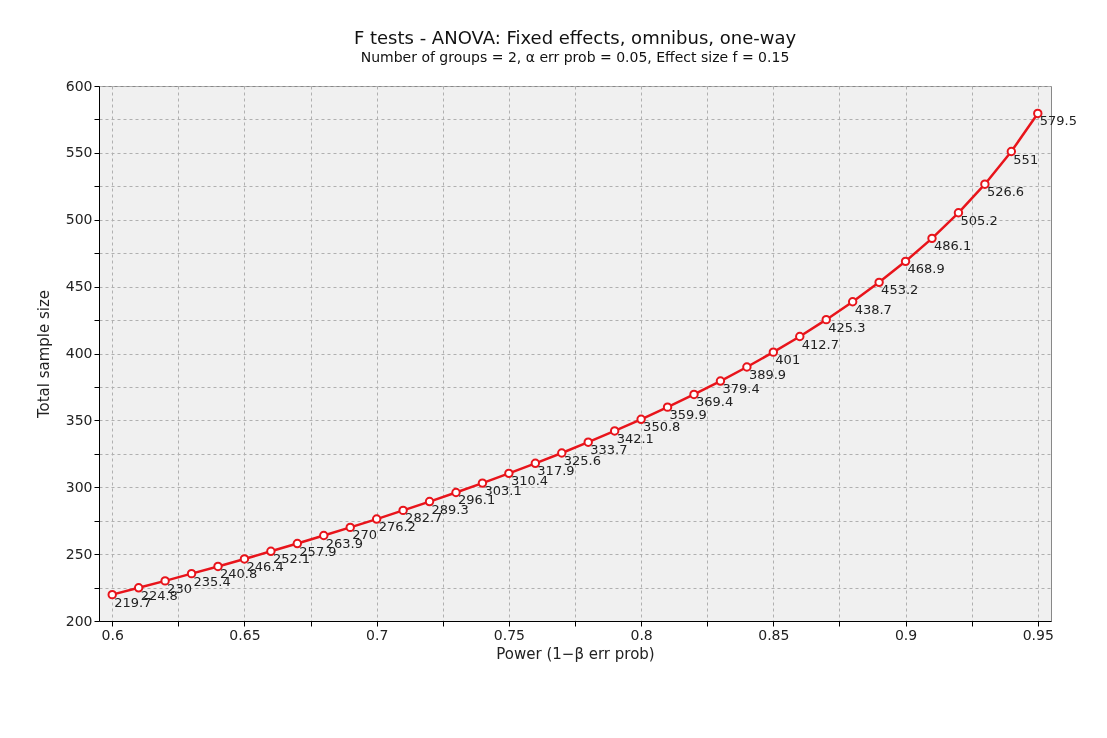 The width and height of the screenshot is (1107, 738). What do you see at coordinates (847, 327) in the screenshot?
I see `data-label: 425.3` at bounding box center [847, 327].